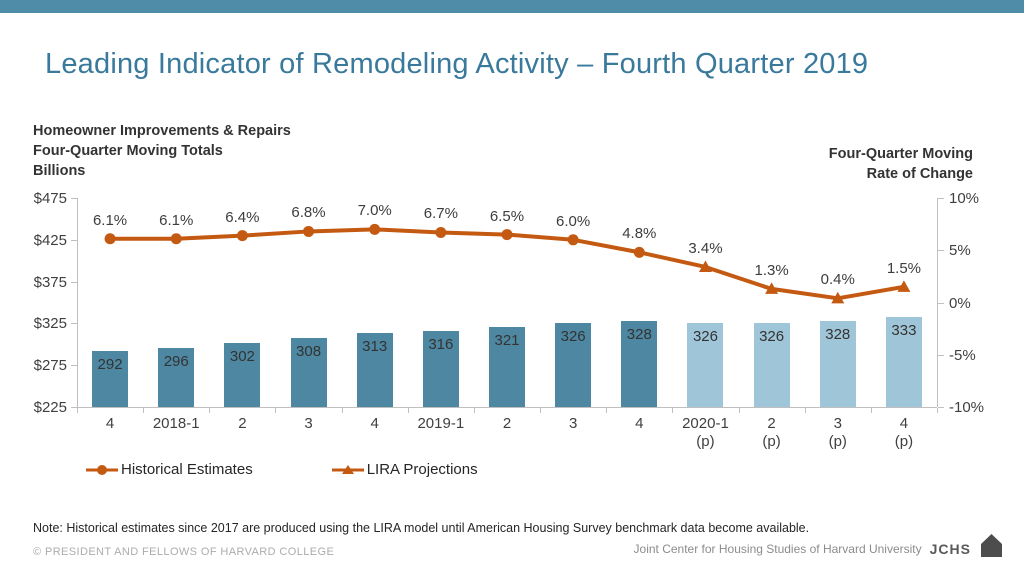 Image resolution: width=1024 pixels, height=576 pixels. I want to click on x-axis-category-label: 2018-1, so click(176, 423).